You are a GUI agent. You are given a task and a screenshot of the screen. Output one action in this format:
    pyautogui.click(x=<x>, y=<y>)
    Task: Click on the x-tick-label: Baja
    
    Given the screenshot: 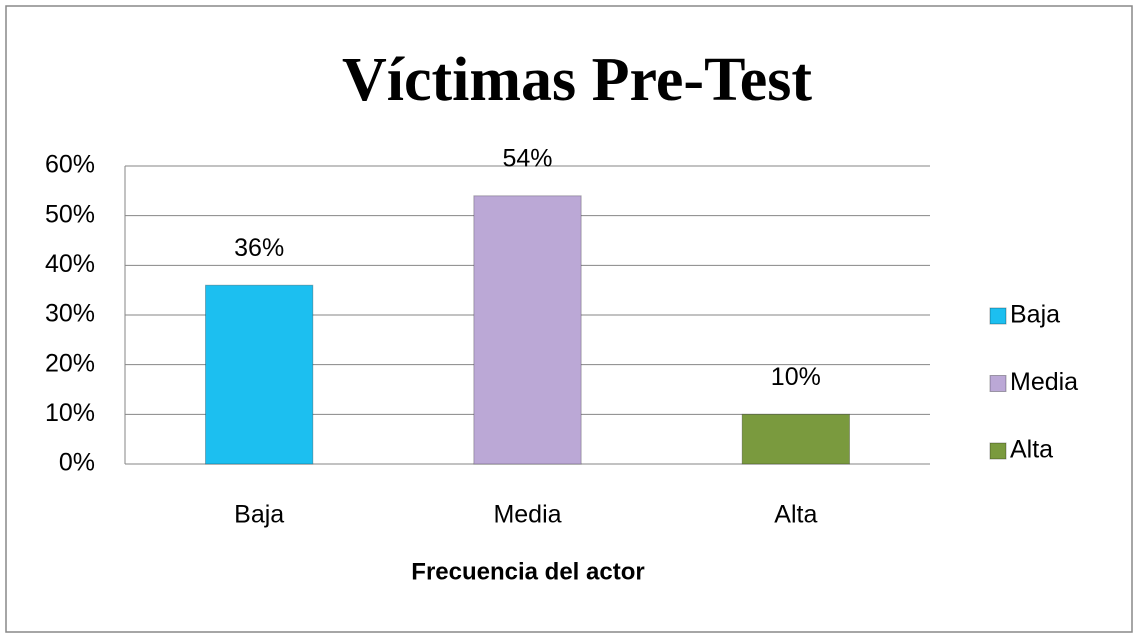 What is the action you would take?
    pyautogui.click(x=259, y=515)
    